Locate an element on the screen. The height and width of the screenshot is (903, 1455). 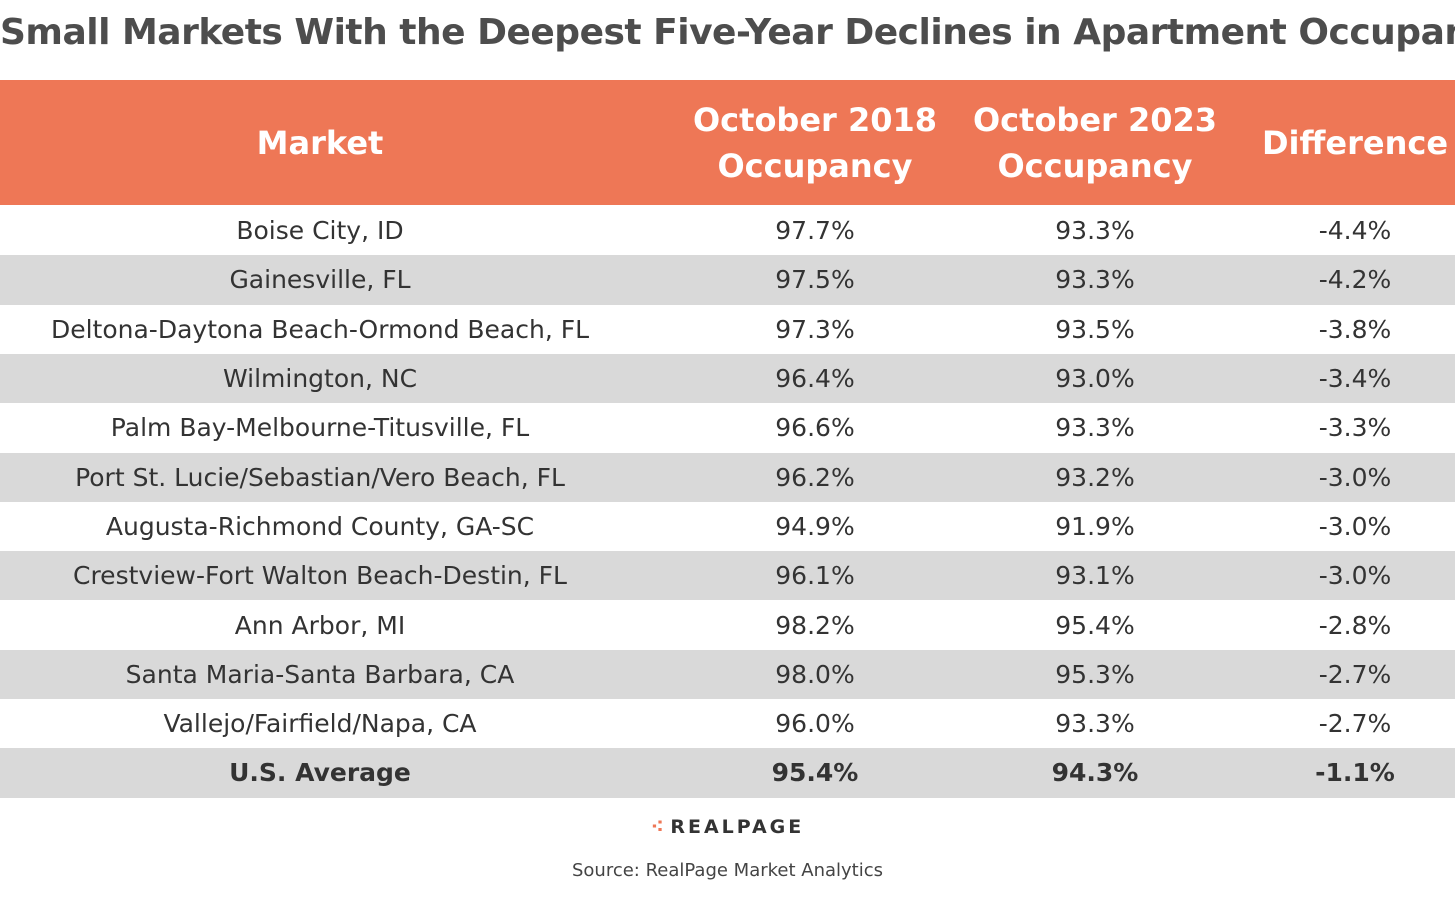
table-cell: Gainesville, FL is located at coordinates (320, 280).